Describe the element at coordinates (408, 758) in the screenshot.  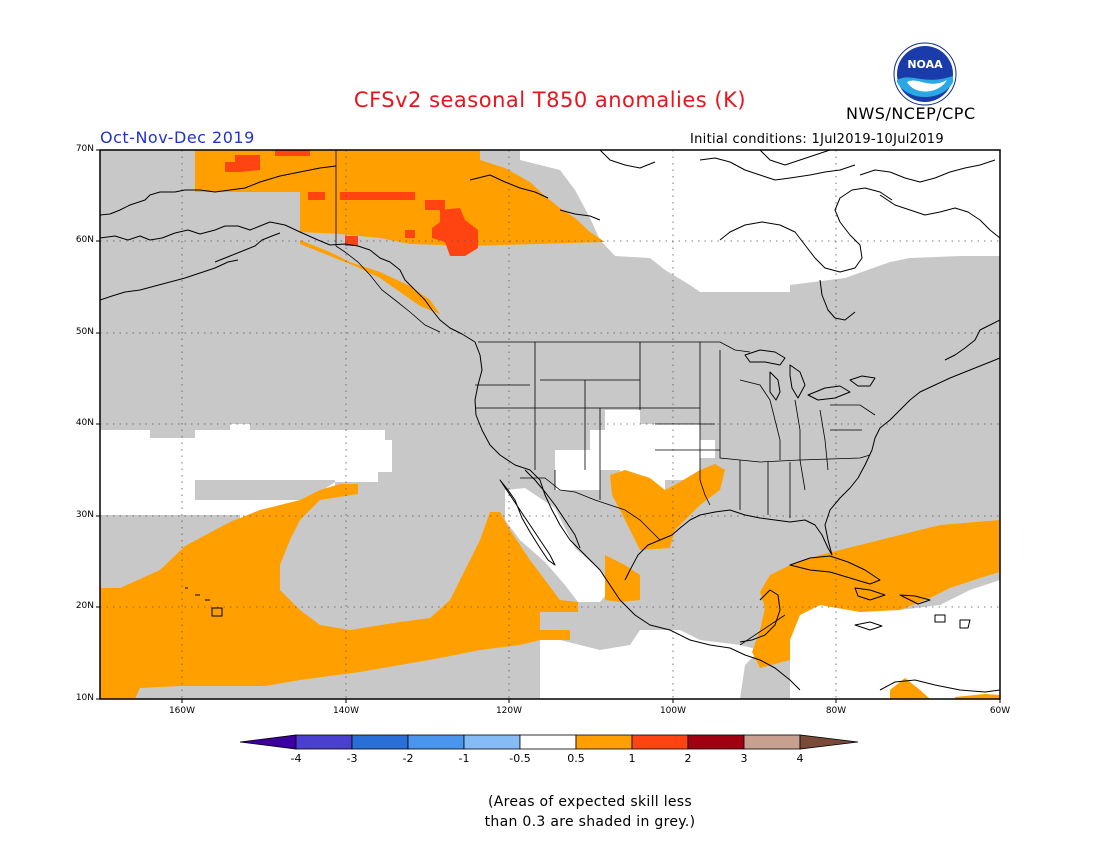
I see `colorbar-label: -2` at that location.